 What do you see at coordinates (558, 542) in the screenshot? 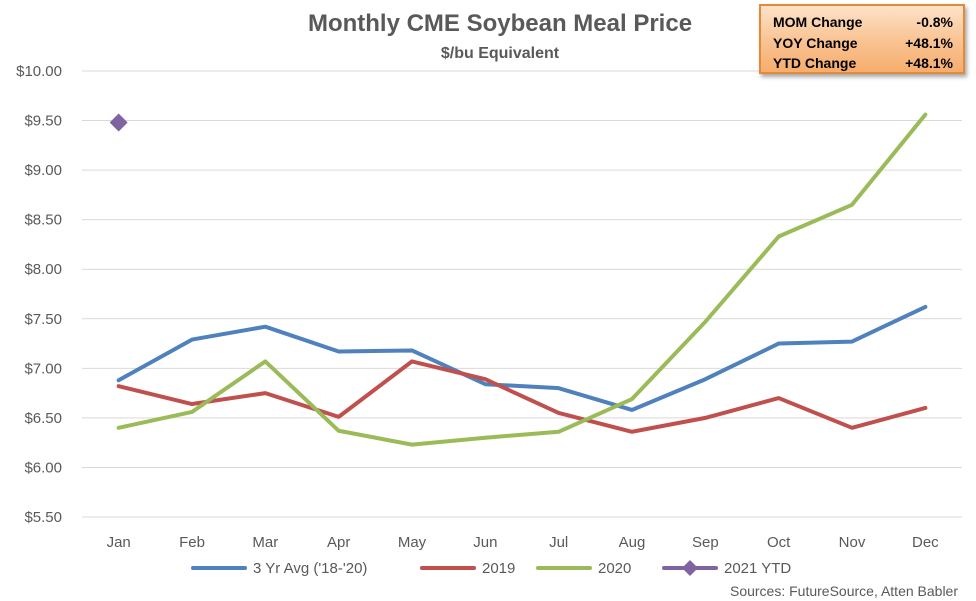
I see `x-tick-label: Jul` at bounding box center [558, 542].